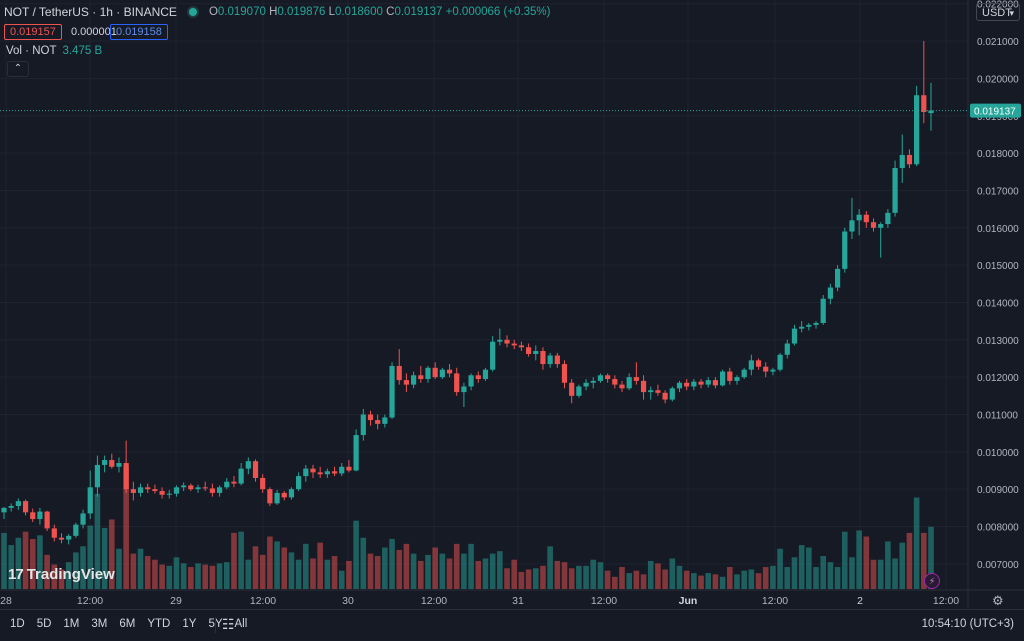 This screenshot has width=1024, height=641. What do you see at coordinates (18, 69) in the screenshot?
I see `collapse-legend-button: ⌃` at bounding box center [18, 69].